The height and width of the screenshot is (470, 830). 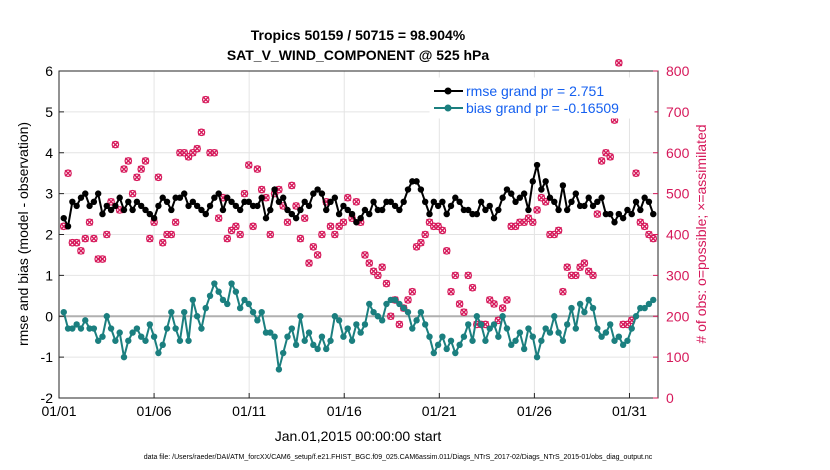 I want to click on y-tick-label-right: 400, so click(x=678, y=235).